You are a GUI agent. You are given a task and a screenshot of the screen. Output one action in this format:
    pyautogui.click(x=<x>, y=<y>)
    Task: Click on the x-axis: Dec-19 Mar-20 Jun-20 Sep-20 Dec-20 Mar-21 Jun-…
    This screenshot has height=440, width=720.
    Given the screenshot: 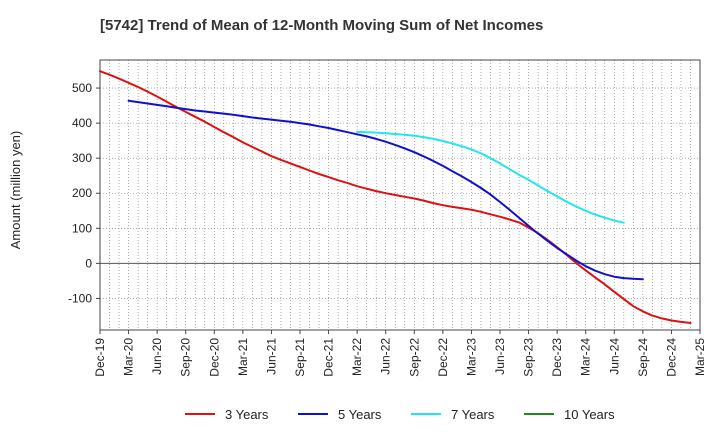 What is the action you would take?
    pyautogui.click(x=400, y=353)
    